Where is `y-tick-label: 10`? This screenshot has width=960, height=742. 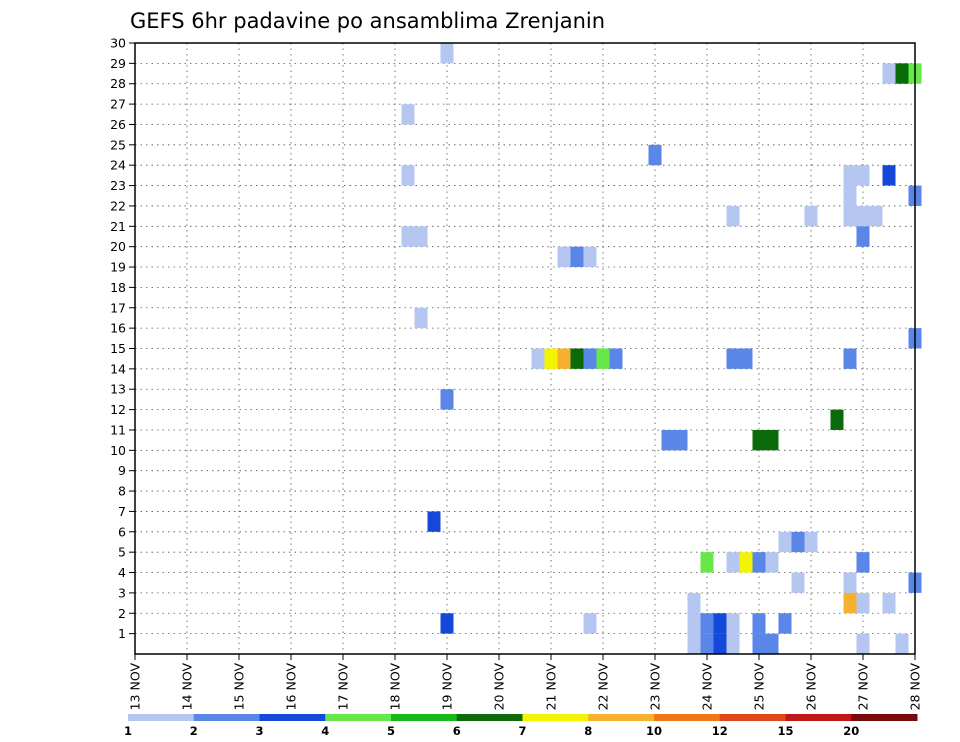 y-tick-label: 10 is located at coordinates (118, 450).